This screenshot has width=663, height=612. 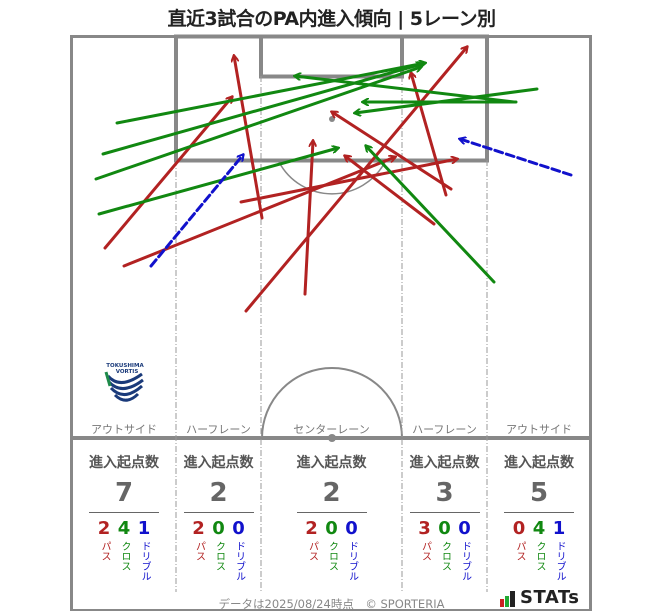 I want to click on lane-label-half-right: ハーフレーン, so click(x=444, y=429).